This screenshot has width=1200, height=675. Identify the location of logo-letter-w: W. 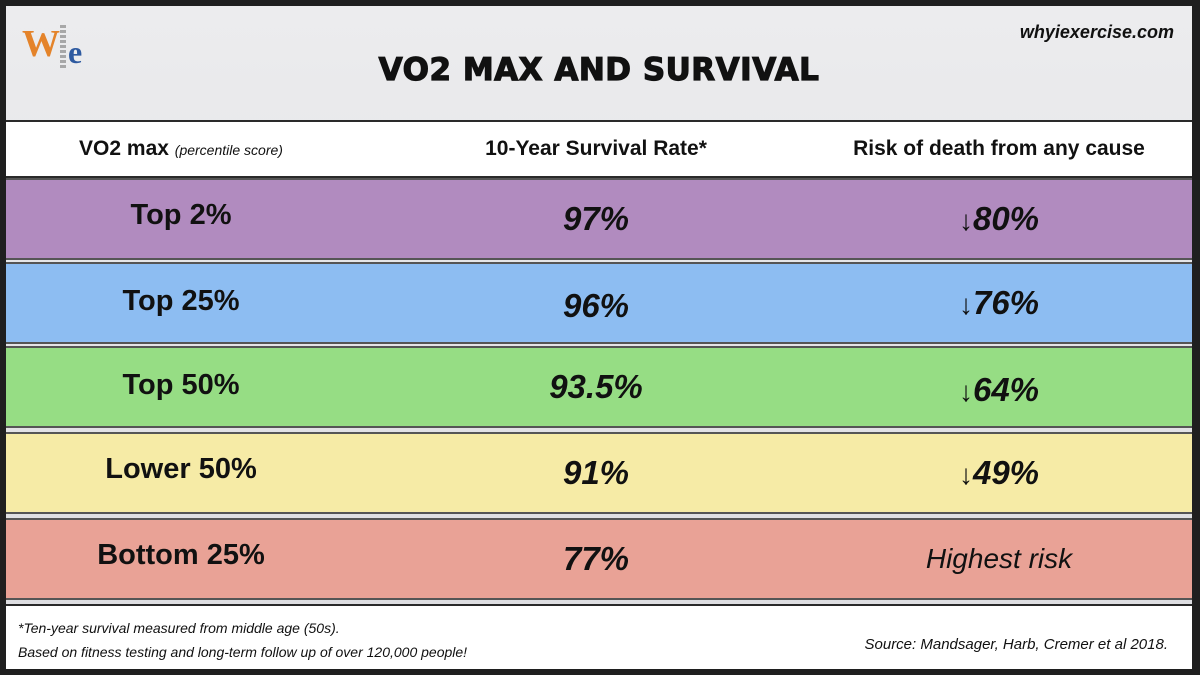
(41, 44).